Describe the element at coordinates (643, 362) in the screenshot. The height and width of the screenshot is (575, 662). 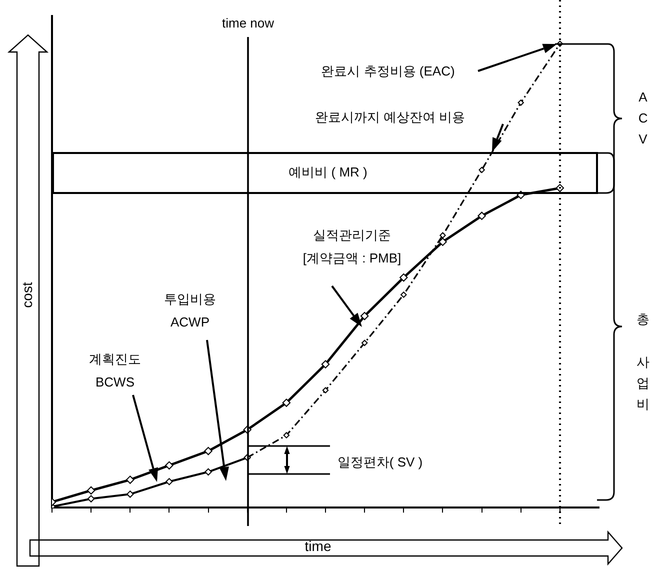
I see `text: 총 사업비` at that location.